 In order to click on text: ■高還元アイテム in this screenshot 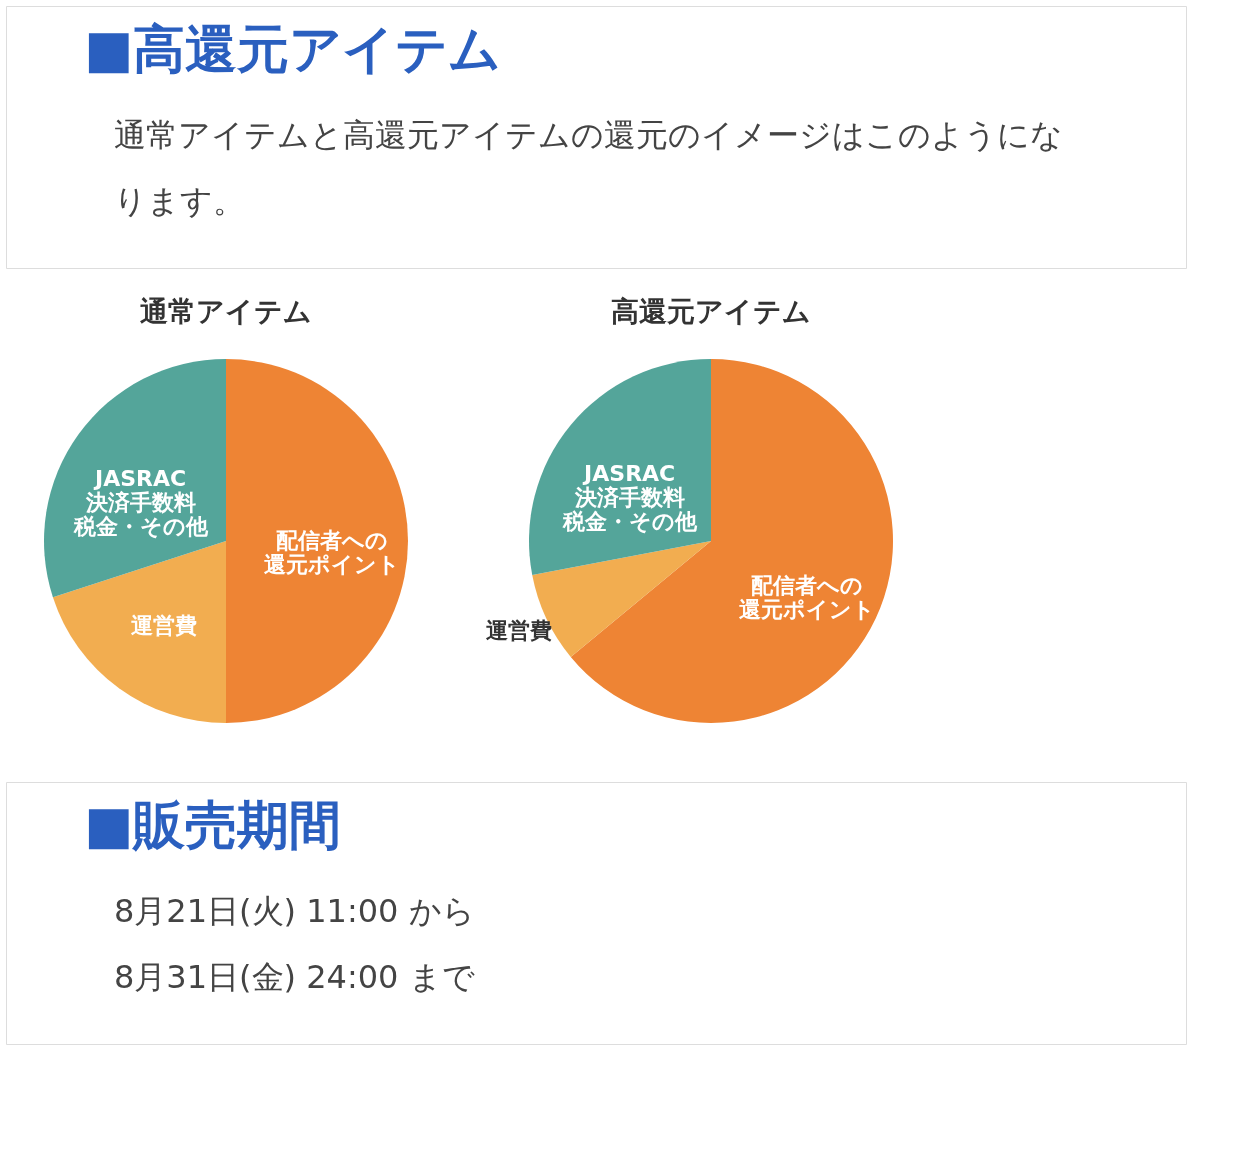, I will do `click(293, 49)`.